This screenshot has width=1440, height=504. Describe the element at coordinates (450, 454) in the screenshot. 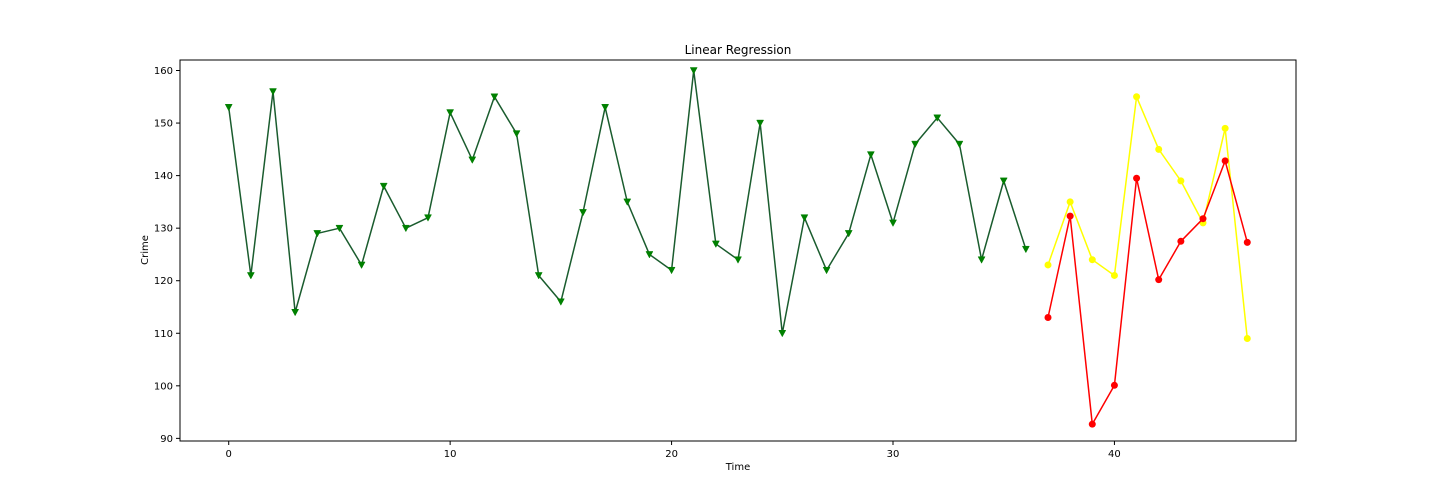

I see `x-tick-label: 10` at that location.